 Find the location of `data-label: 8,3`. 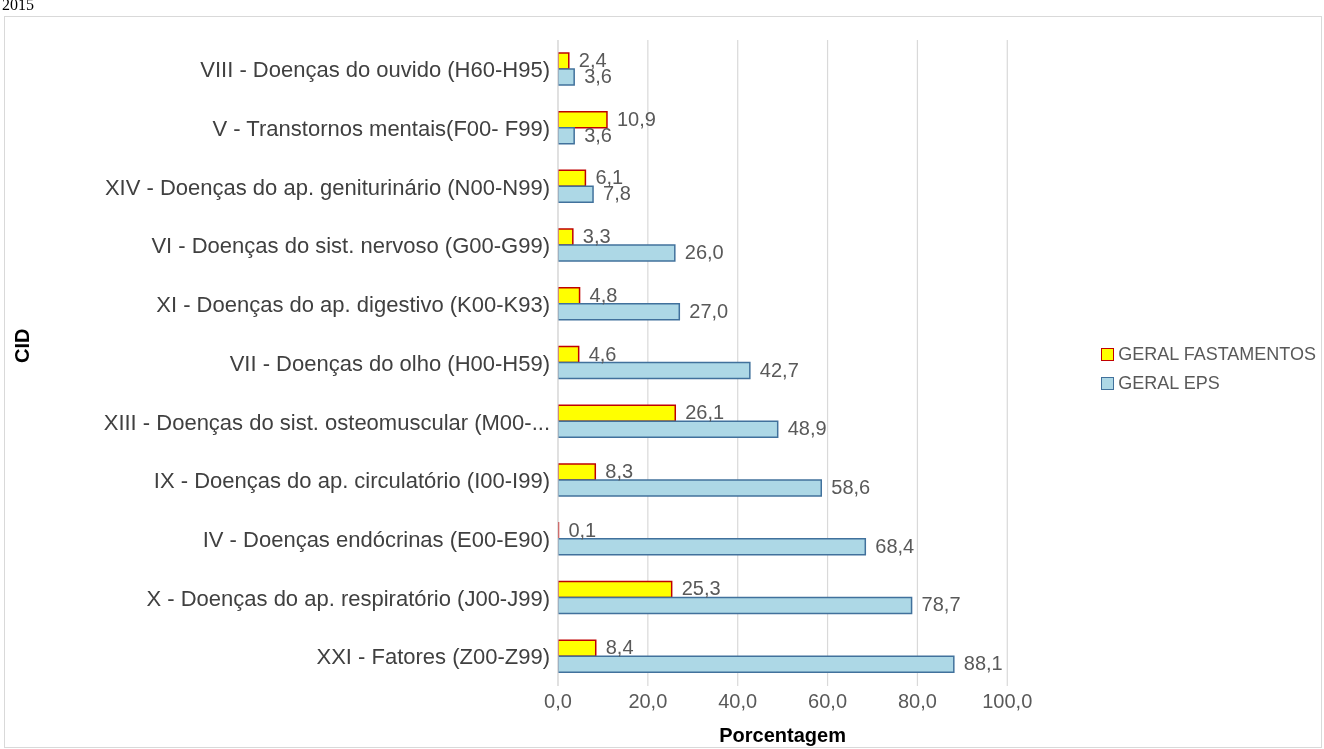

data-label: 8,3 is located at coordinates (619, 471).